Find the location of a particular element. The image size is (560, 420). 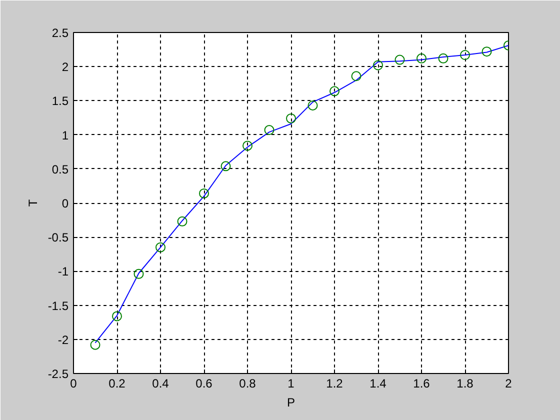

x-tick-label: 0.8 is located at coordinates (247, 383).